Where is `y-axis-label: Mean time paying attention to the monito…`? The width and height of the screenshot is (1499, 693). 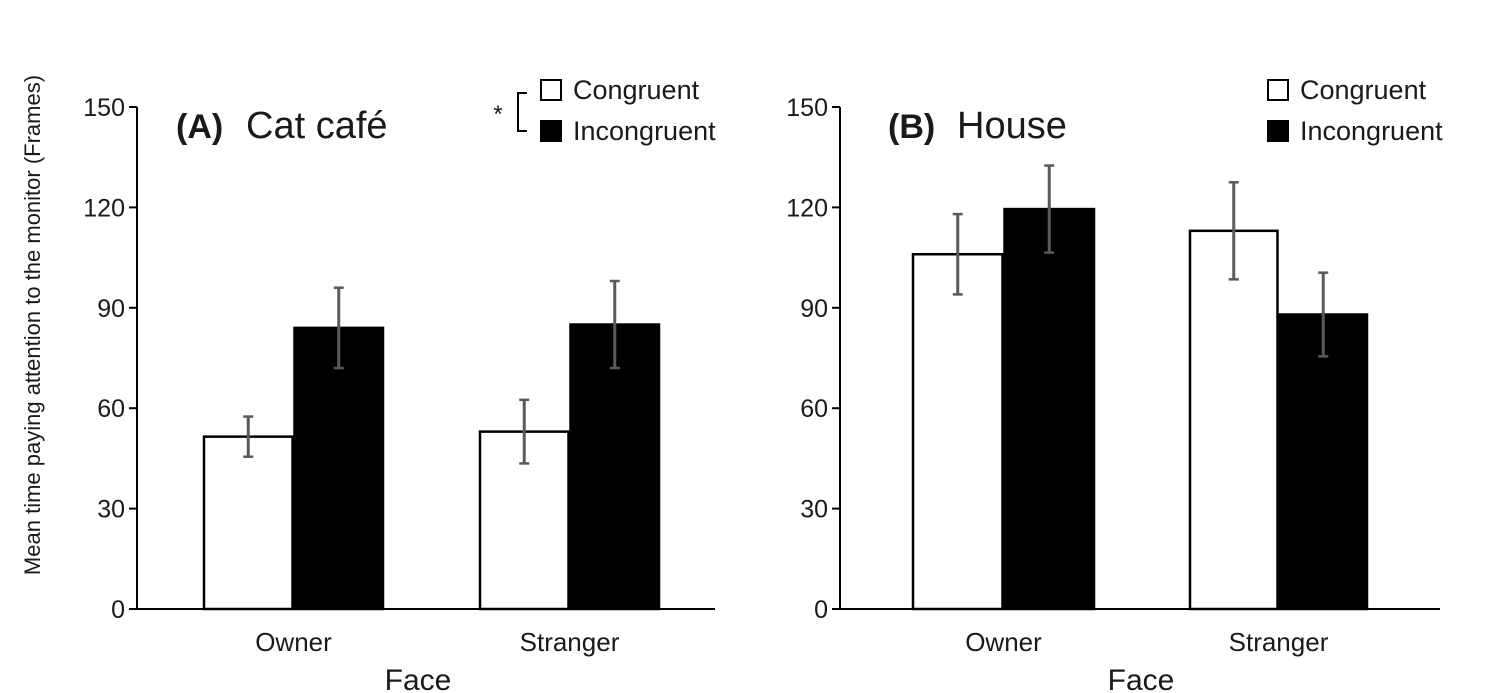 y-axis-label: Mean time paying attention to the monito… is located at coordinates (32, 325).